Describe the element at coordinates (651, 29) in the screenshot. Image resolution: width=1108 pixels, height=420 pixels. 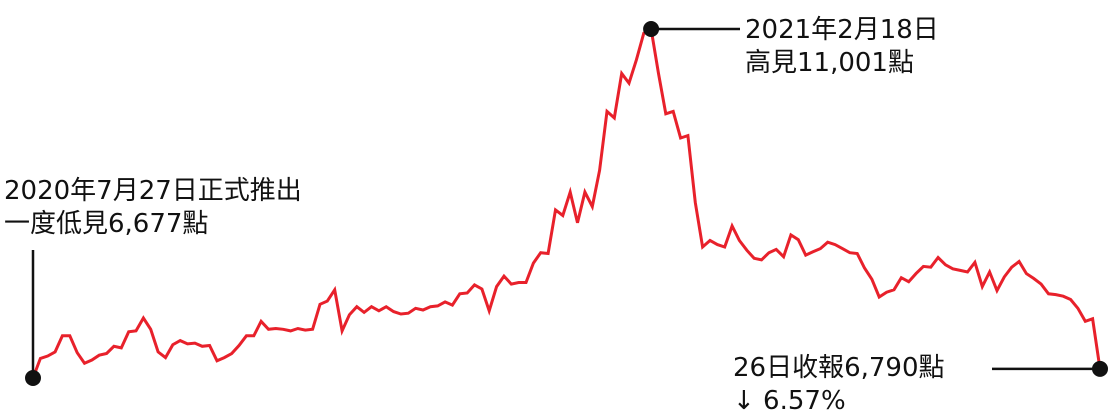
I see `peak-point-marker` at that location.